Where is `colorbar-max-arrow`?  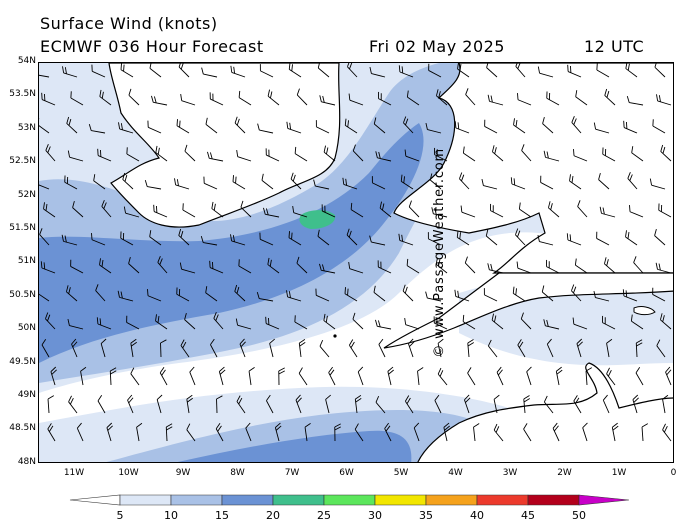 colorbar-max-arrow is located at coordinates (604, 500).